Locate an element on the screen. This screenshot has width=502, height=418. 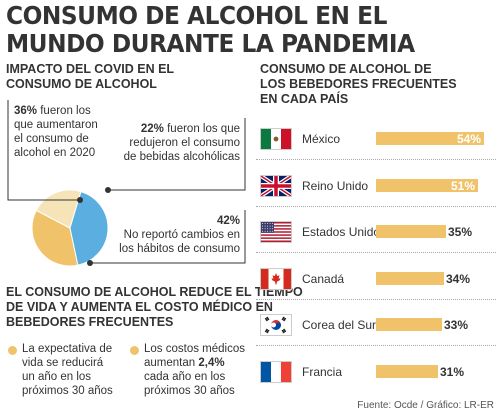
france-flag-icon is located at coordinates (276, 371).